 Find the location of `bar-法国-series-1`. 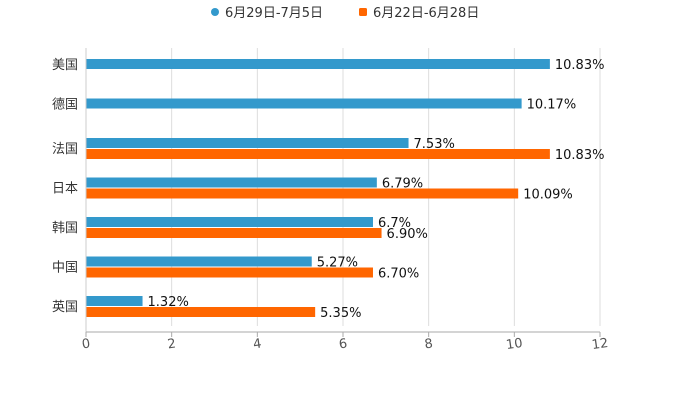

bar-法国-series-1 is located at coordinates (247, 143).